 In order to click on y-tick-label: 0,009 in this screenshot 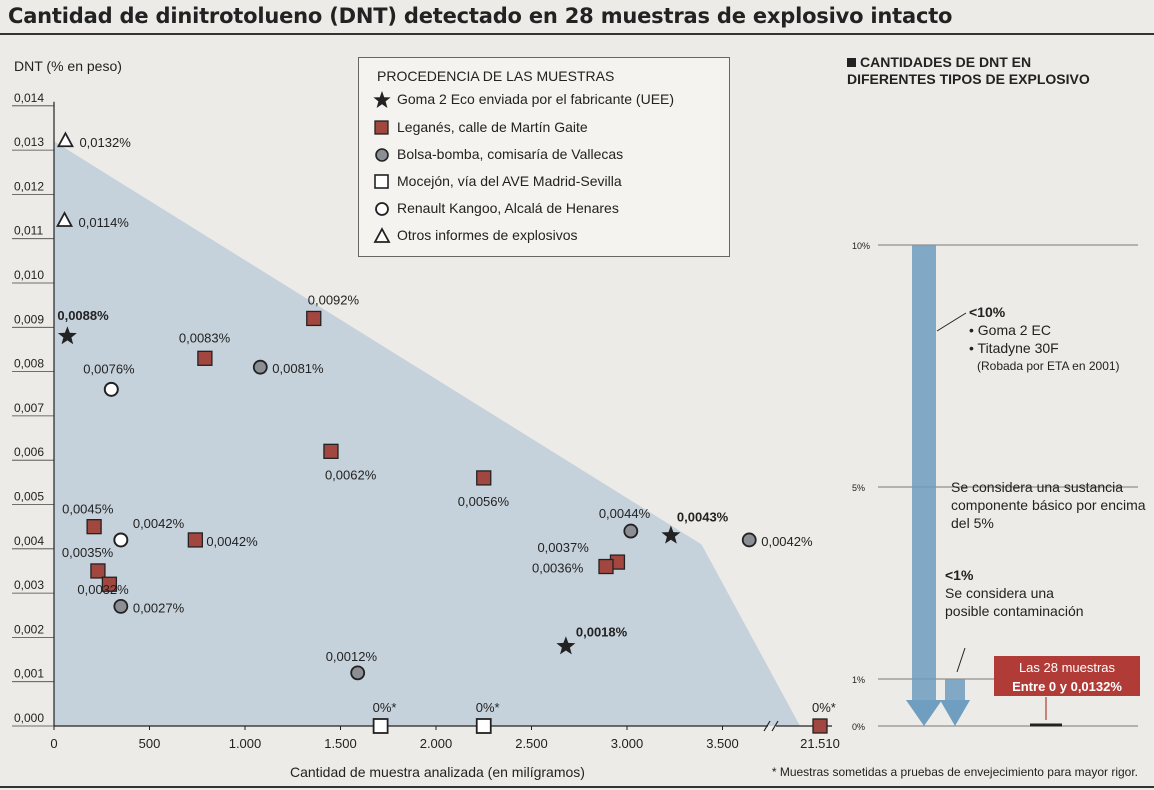, I will do `click(29, 319)`.